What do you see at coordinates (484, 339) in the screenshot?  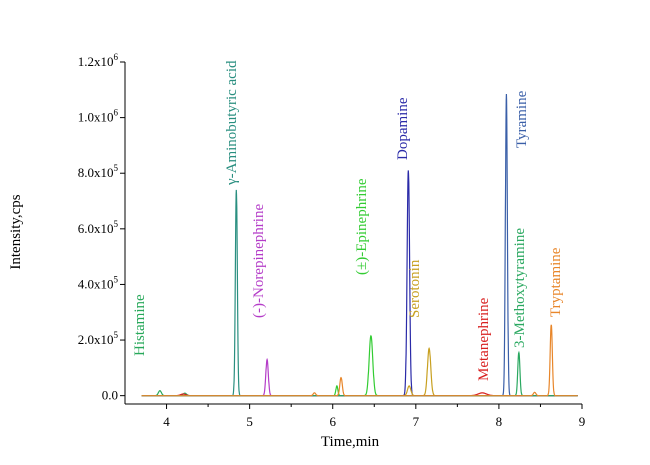 I see `peak-label: Metanephrine` at bounding box center [484, 339].